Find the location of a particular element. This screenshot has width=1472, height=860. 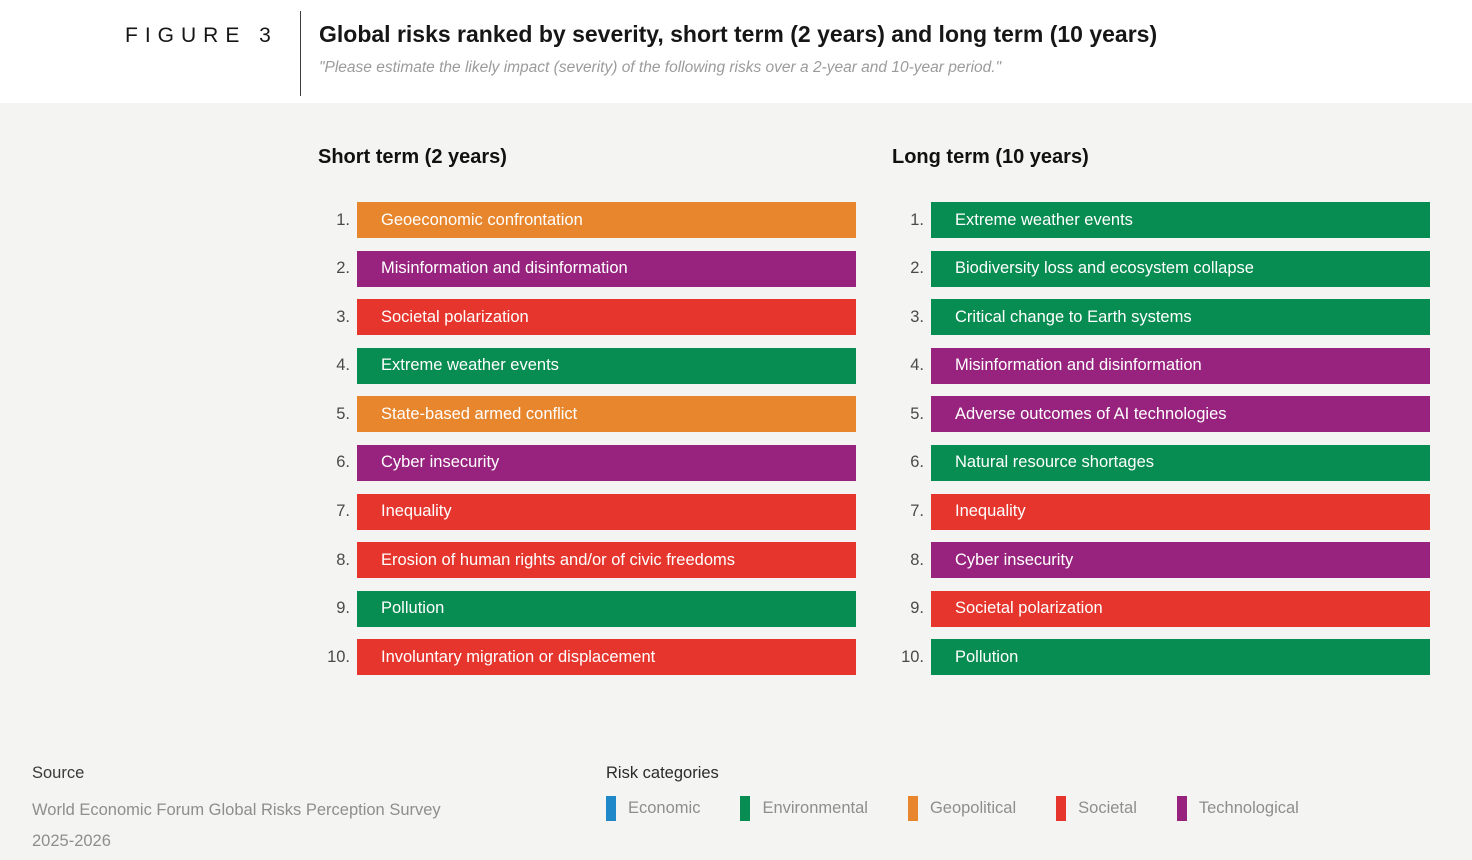

risk-row: 6. Natural resource shortages is located at coordinates (1161, 462).